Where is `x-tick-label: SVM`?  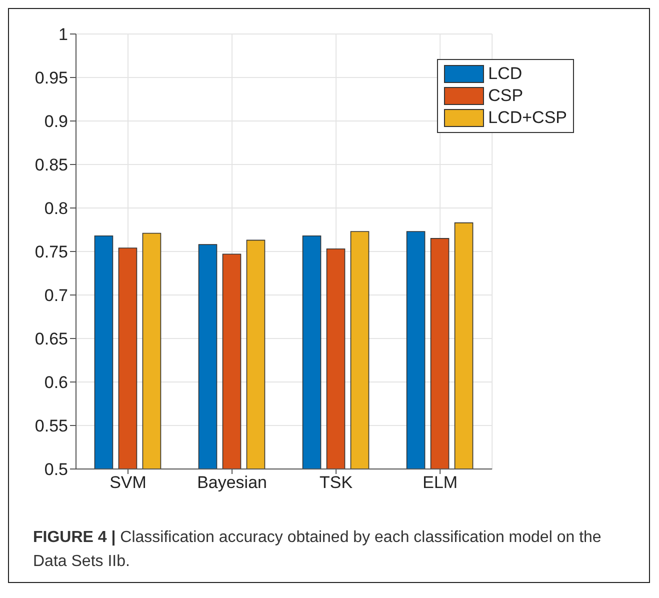 x-tick-label: SVM is located at coordinates (128, 482).